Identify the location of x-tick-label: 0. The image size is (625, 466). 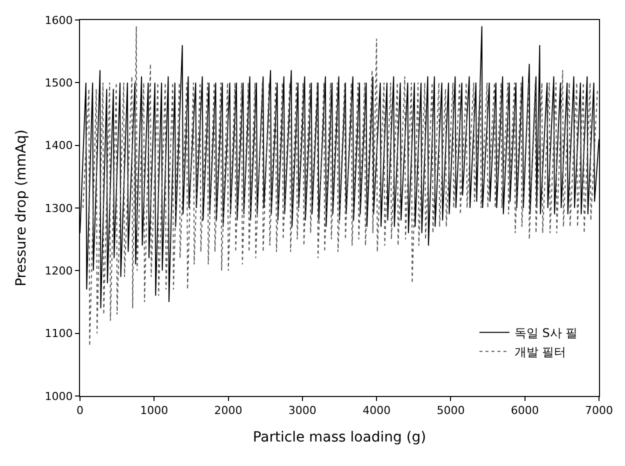
(80, 411).